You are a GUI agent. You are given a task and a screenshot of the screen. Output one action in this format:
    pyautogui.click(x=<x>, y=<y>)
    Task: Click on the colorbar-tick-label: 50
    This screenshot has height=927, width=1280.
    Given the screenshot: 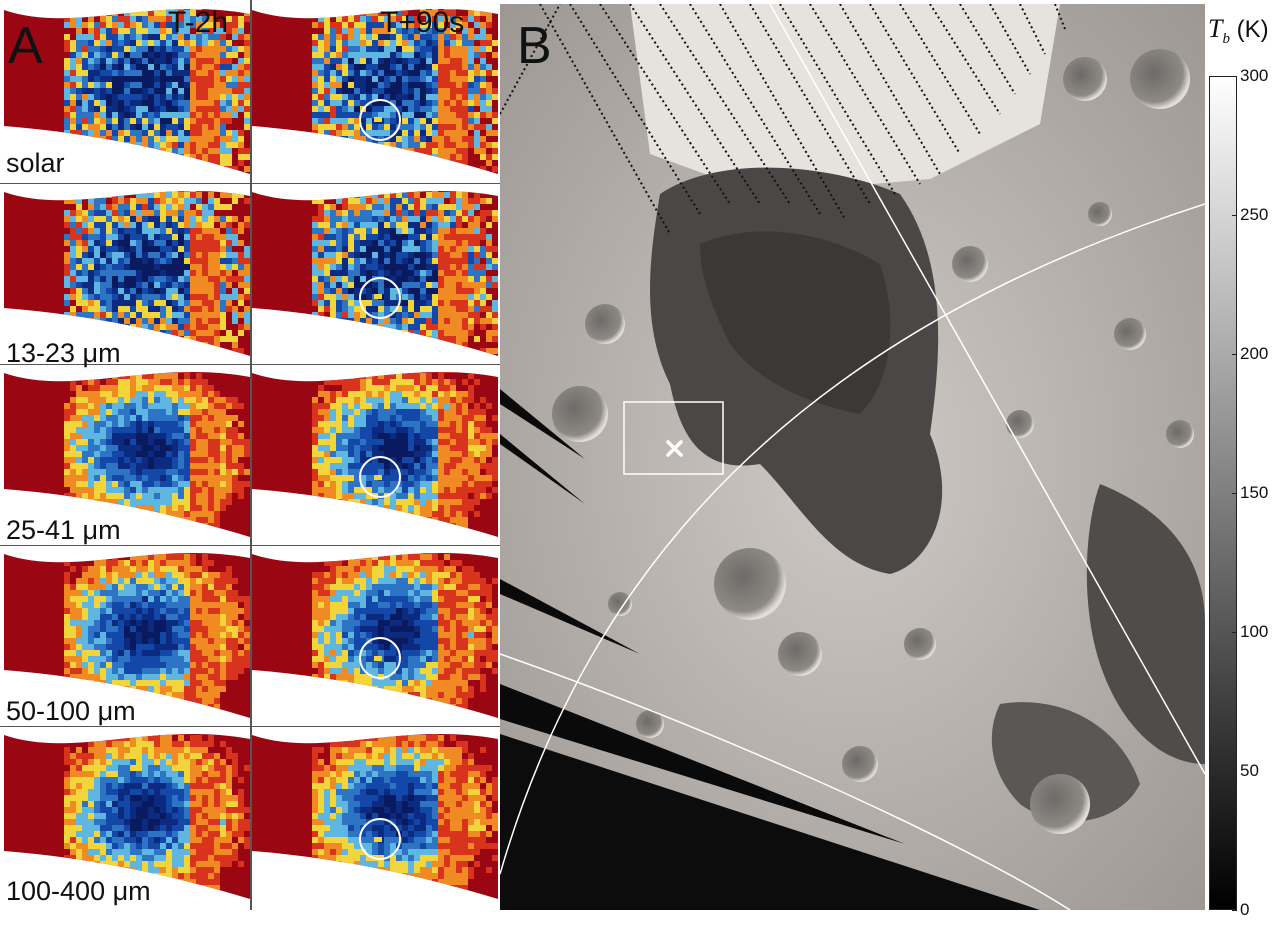 What is the action you would take?
    pyautogui.click(x=1249, y=770)
    